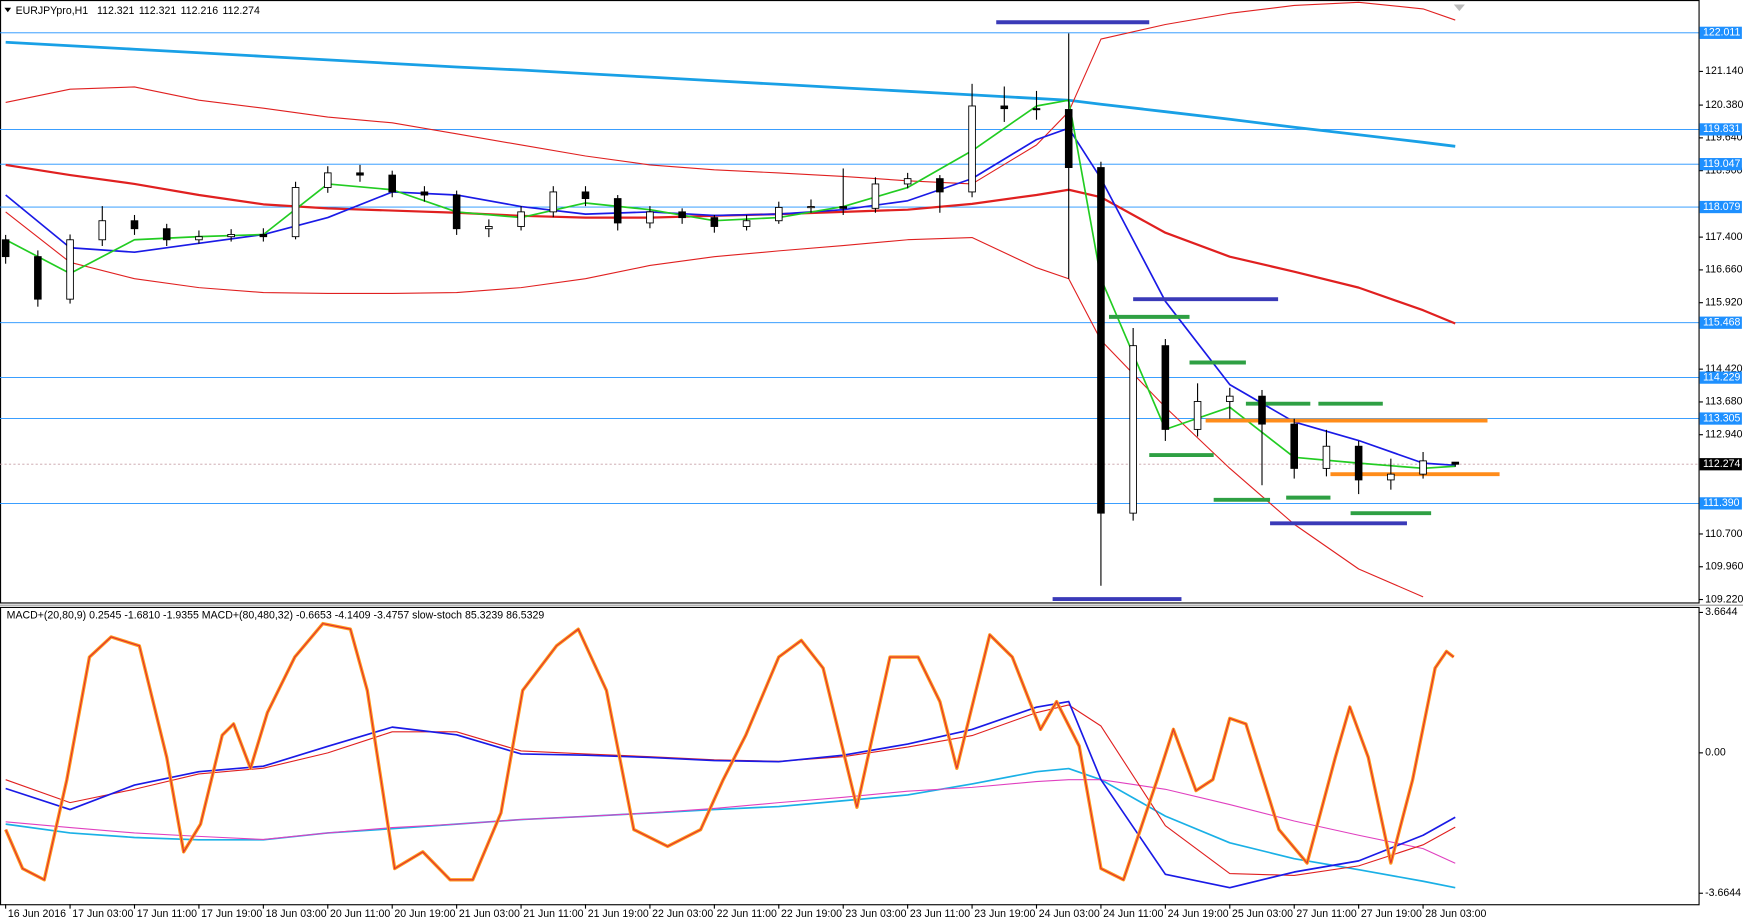  Describe the element at coordinates (1723, 893) in the screenshot. I see `y-tick-label: -3.6644` at that location.